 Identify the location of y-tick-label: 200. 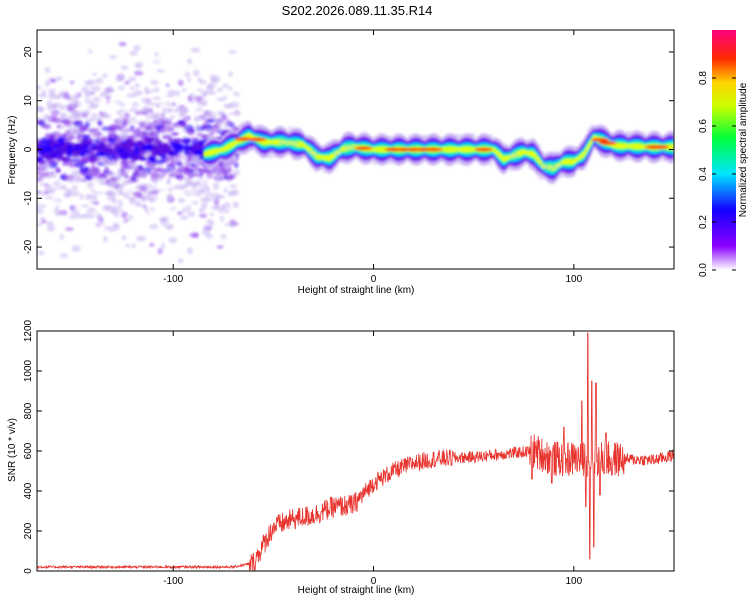
(28, 530).